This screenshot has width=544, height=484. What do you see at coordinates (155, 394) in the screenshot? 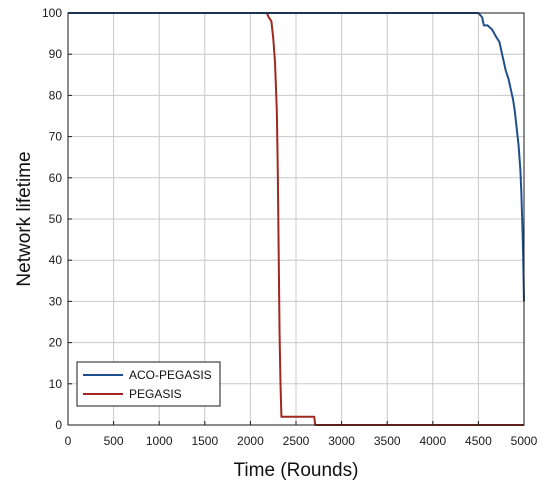
I see `legend-label-pegasis: PEGASIS` at bounding box center [155, 394].